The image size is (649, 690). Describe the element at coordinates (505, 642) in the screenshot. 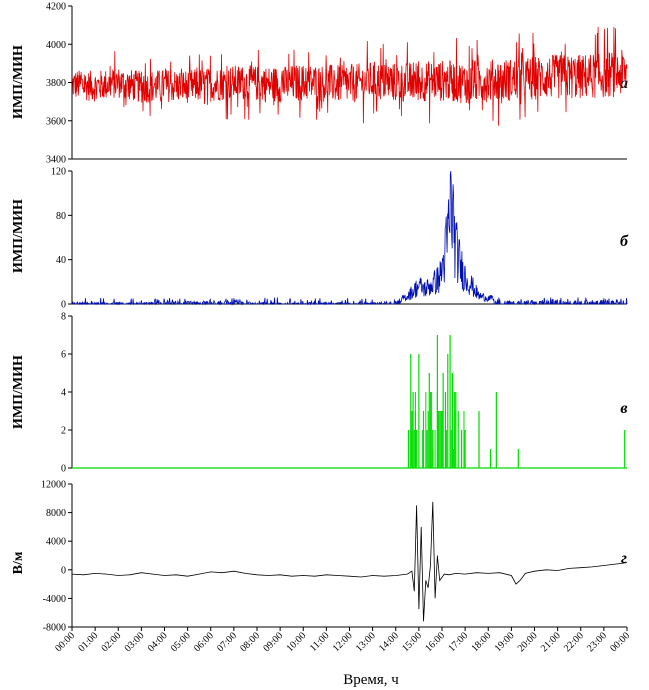

I see `x-tick-label: 19:00` at that location.